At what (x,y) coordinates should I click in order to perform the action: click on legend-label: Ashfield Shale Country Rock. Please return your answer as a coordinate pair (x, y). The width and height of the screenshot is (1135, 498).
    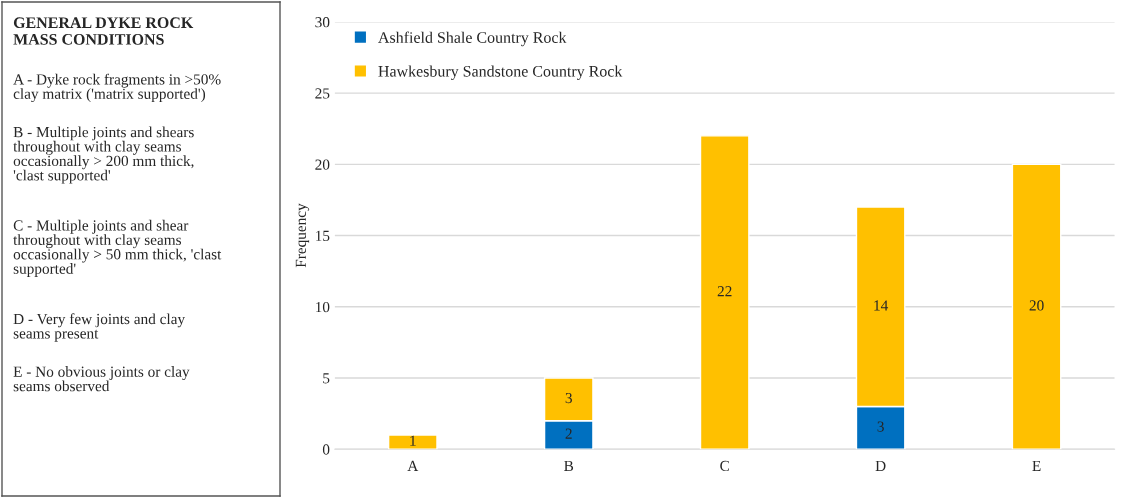
    Looking at the image, I should click on (472, 39).